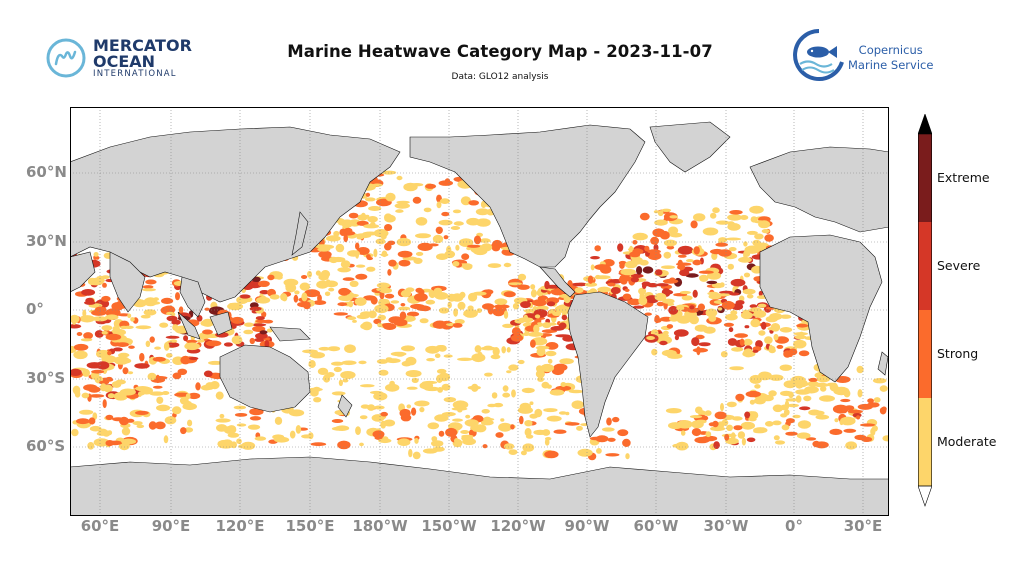 Image resolution: width=1024 pixels, height=561 pixels. I want to click on landmass-sumatra, so click(189, 325).